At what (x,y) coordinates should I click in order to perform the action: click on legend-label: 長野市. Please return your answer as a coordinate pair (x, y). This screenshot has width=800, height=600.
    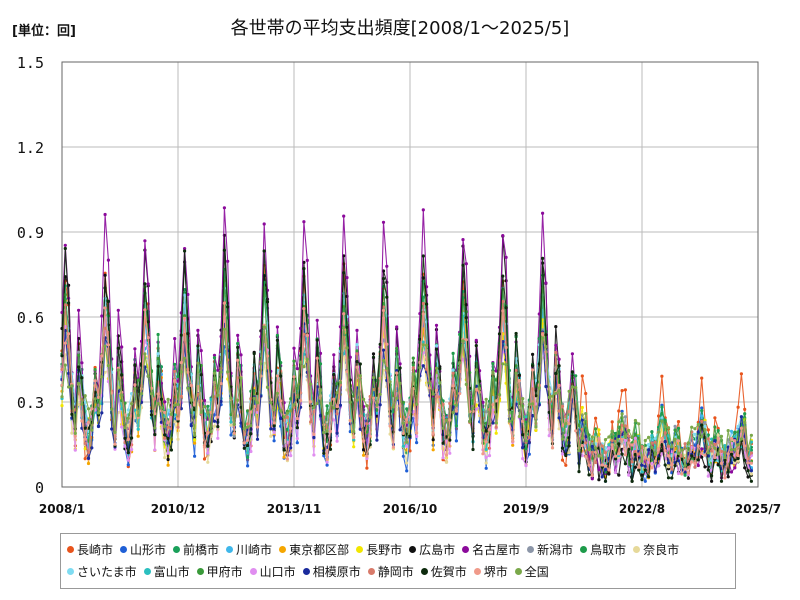
    Looking at the image, I should click on (384, 549).